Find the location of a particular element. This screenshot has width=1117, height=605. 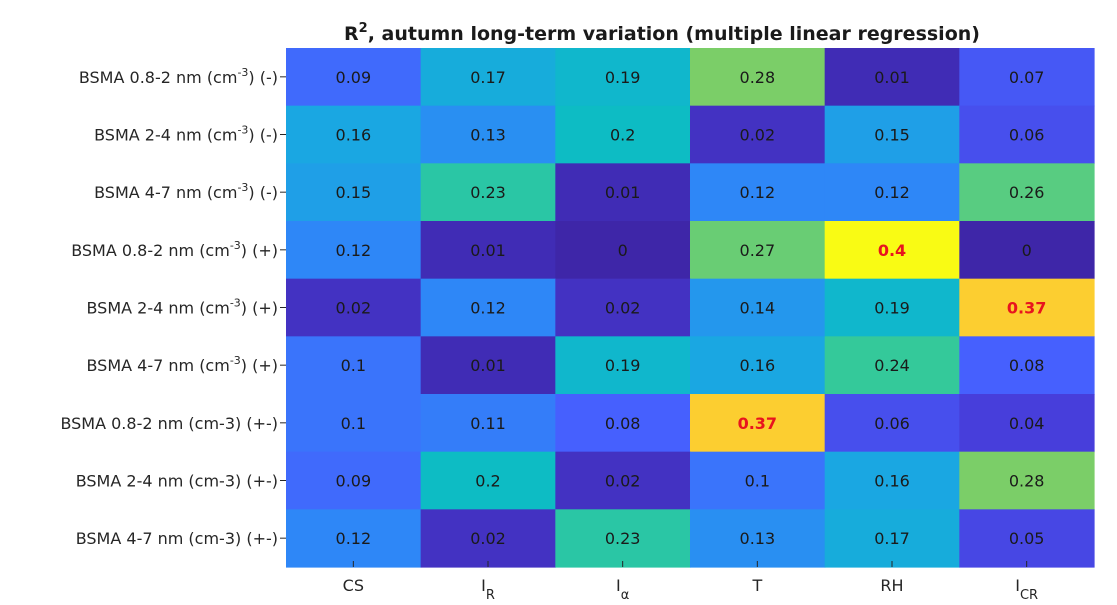

x-tick-label: T is located at coordinates (756, 585).